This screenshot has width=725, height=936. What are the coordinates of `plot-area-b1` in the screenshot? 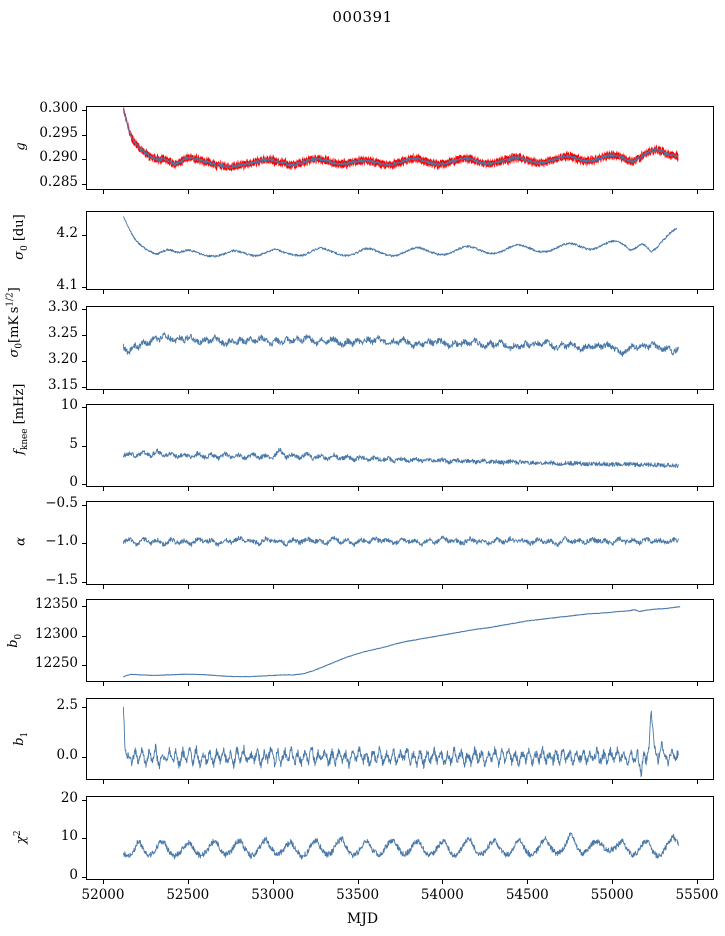 It's located at (400, 742).